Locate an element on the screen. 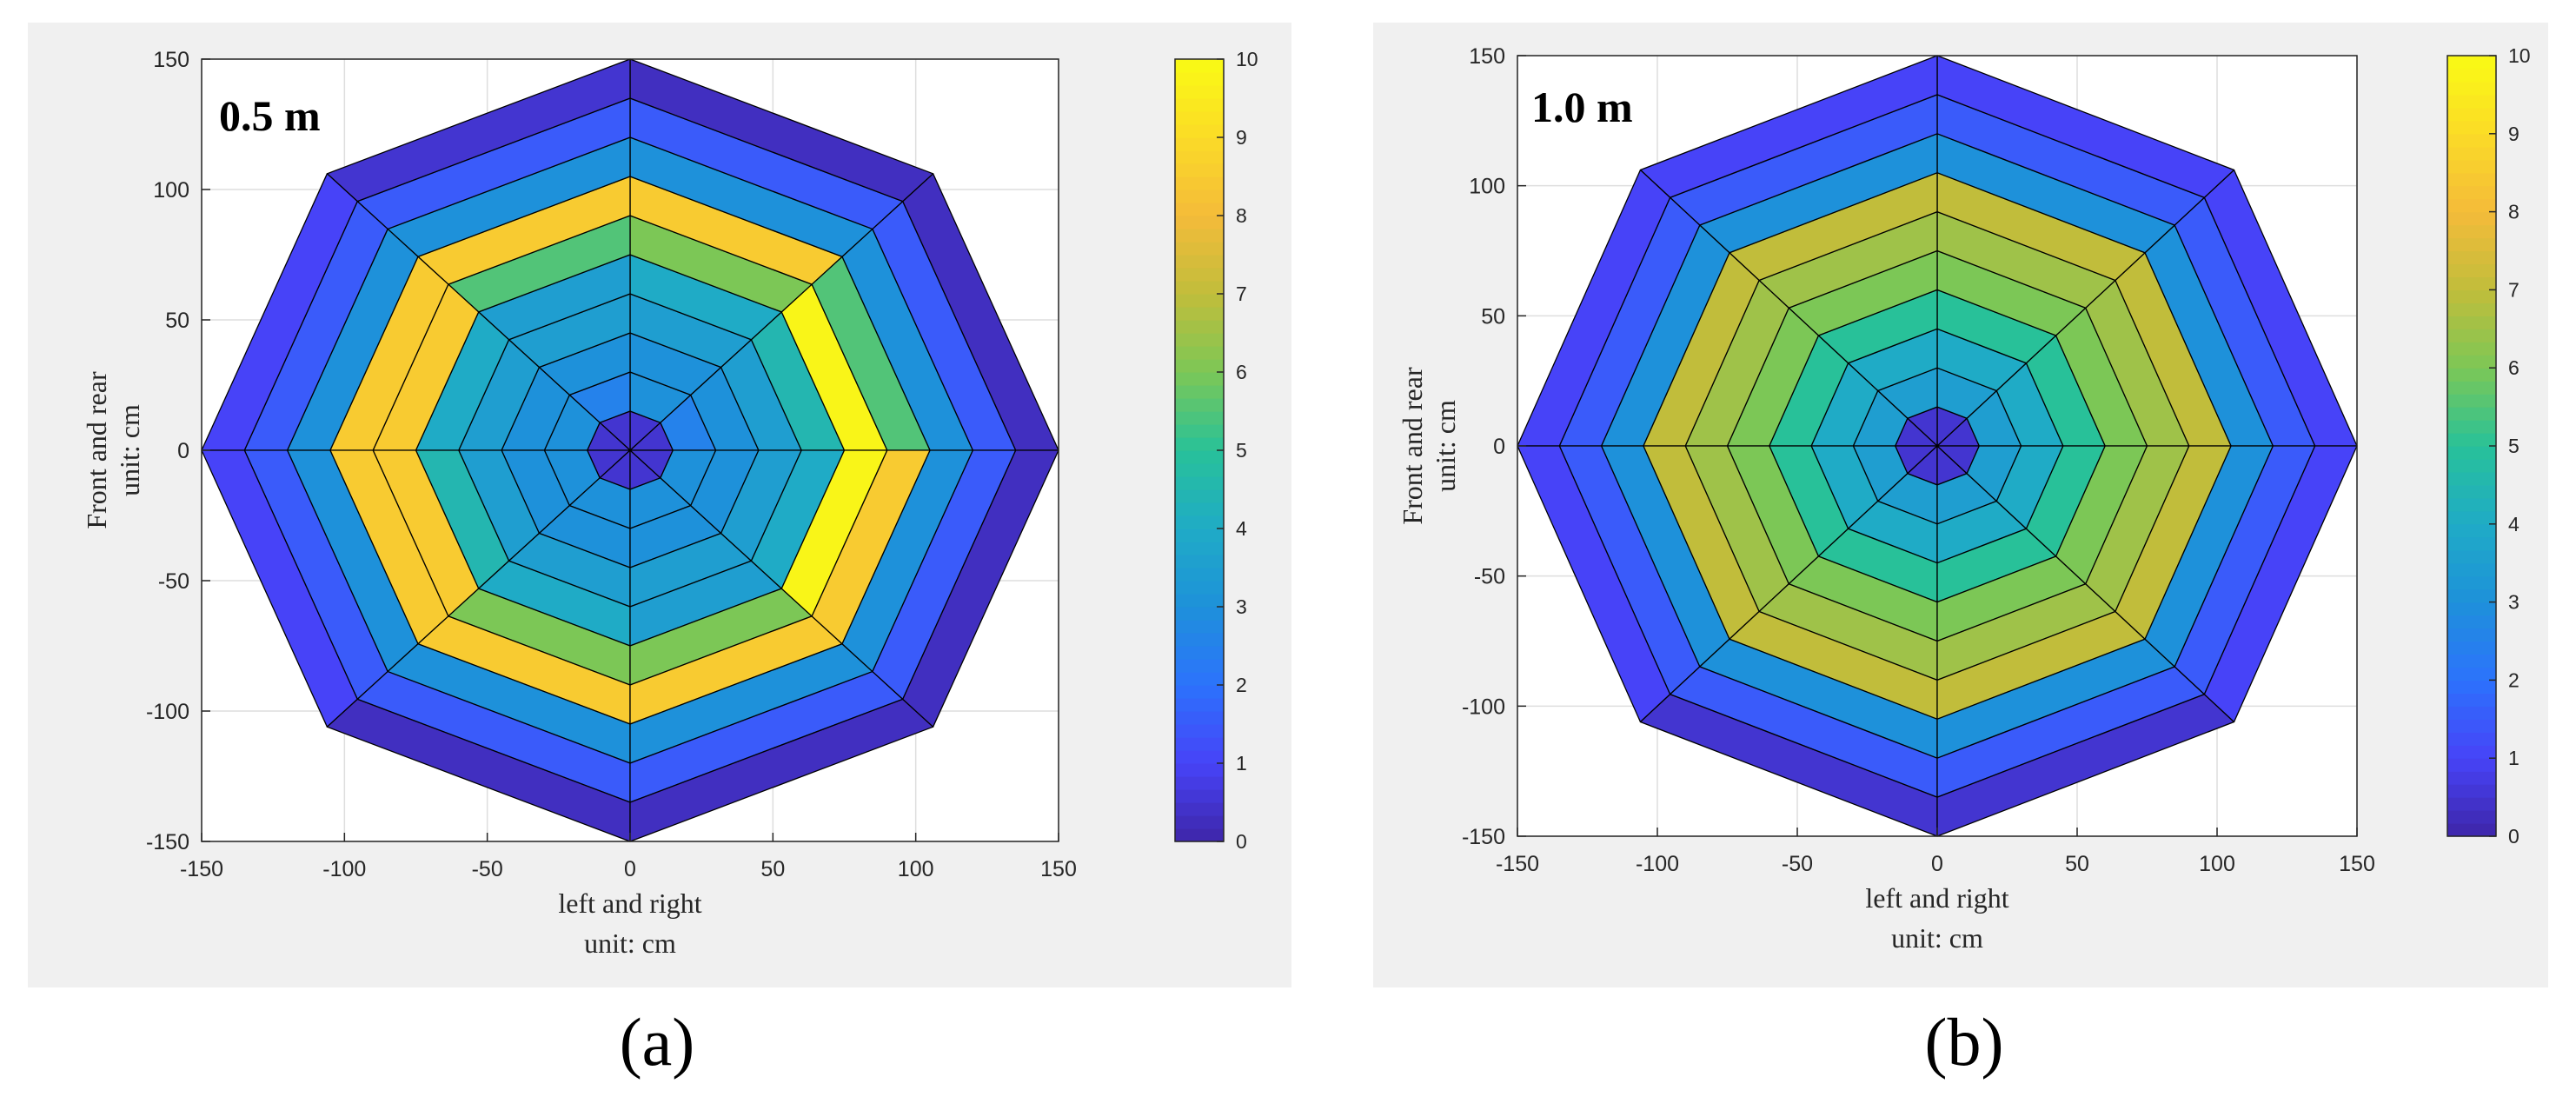  x-tick-label: 0 is located at coordinates (1937, 864).